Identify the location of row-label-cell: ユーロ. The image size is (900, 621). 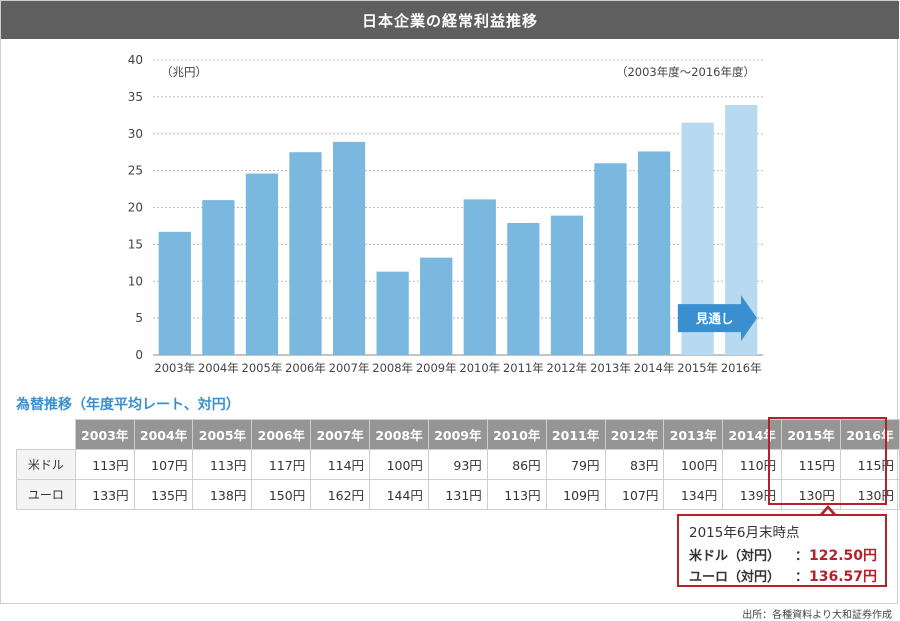
(46, 494).